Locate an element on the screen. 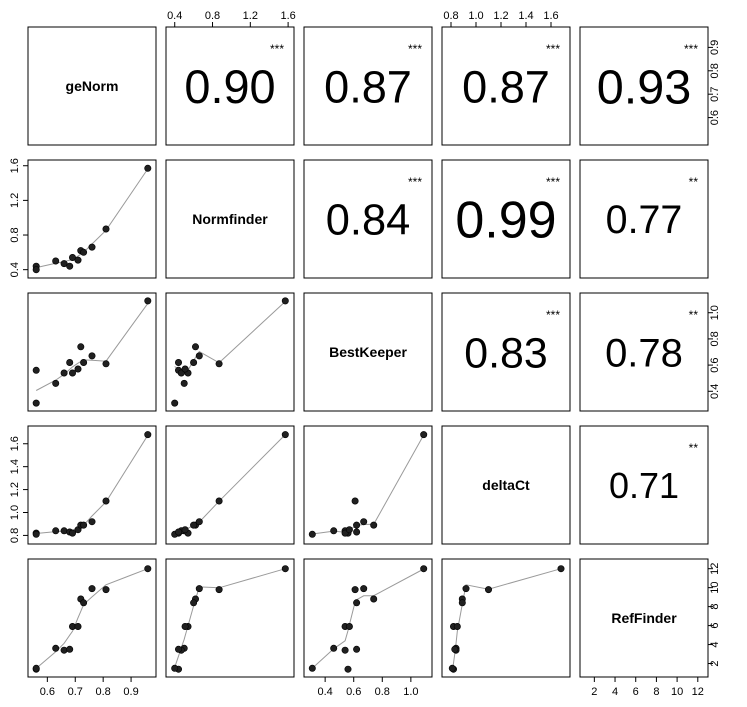 This screenshot has width=747, height=707. tick-label: 12 is located at coordinates (698, 692).